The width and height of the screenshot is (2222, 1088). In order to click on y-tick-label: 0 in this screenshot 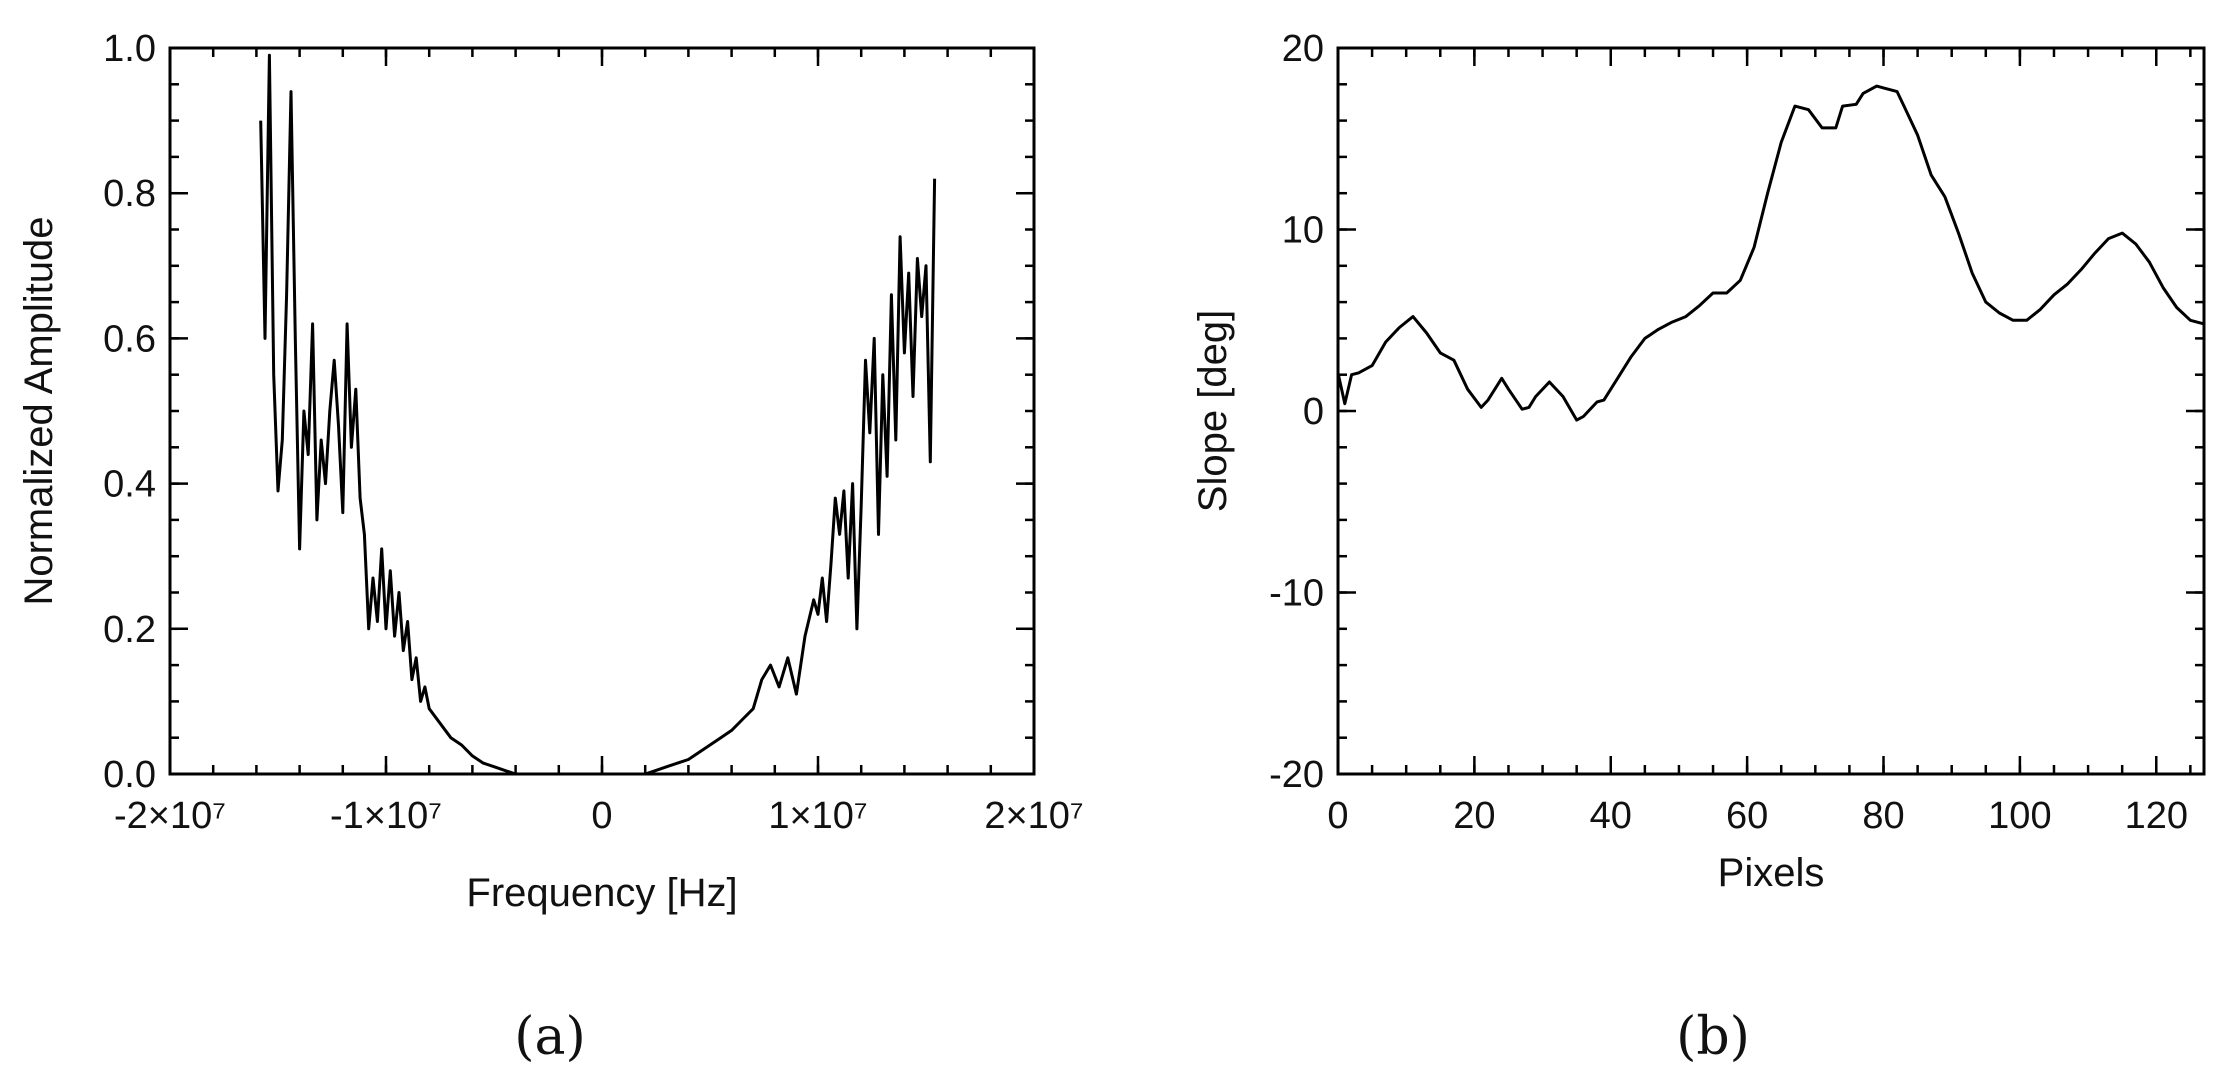, I will do `click(1313, 412)`.